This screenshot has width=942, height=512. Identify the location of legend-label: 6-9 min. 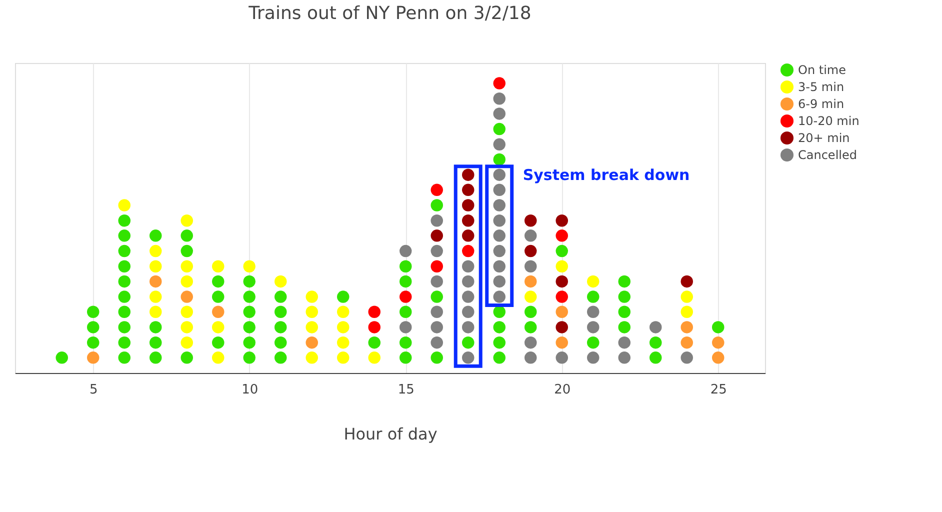
(821, 104).